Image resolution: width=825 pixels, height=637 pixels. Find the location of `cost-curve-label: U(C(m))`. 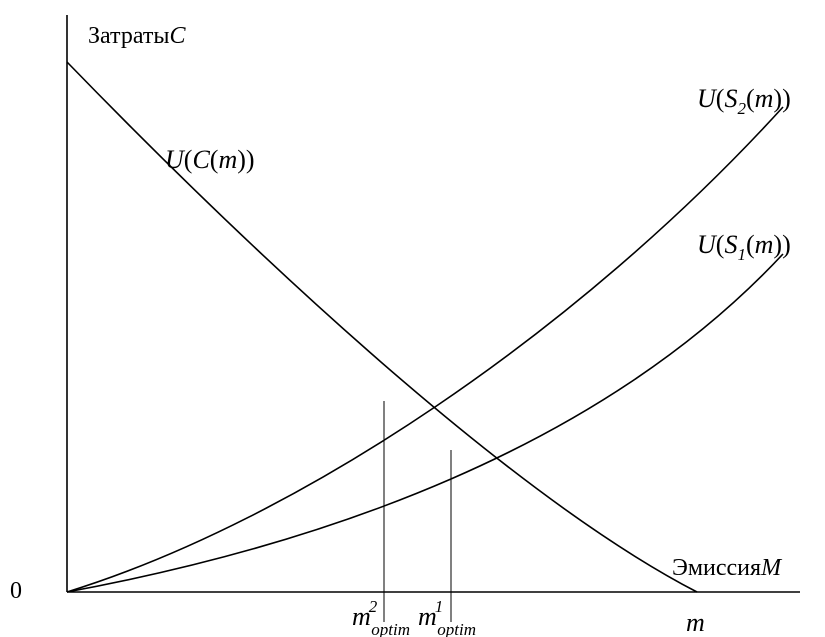

cost-curve-label: U(C(m)) is located at coordinates (210, 159).